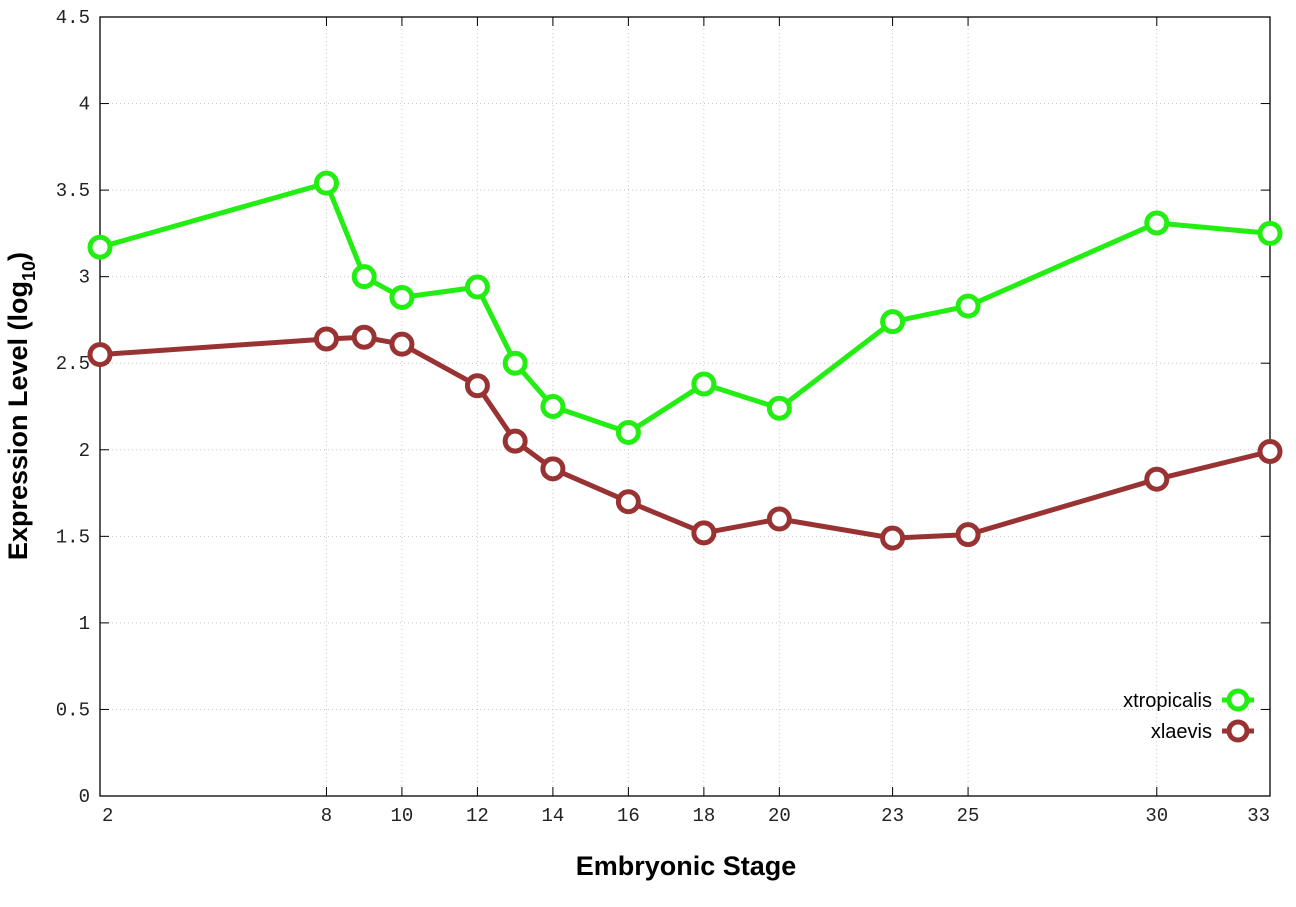 This screenshot has height=907, width=1296. I want to click on x-axis-title: Embryonic Stage, so click(686, 866).